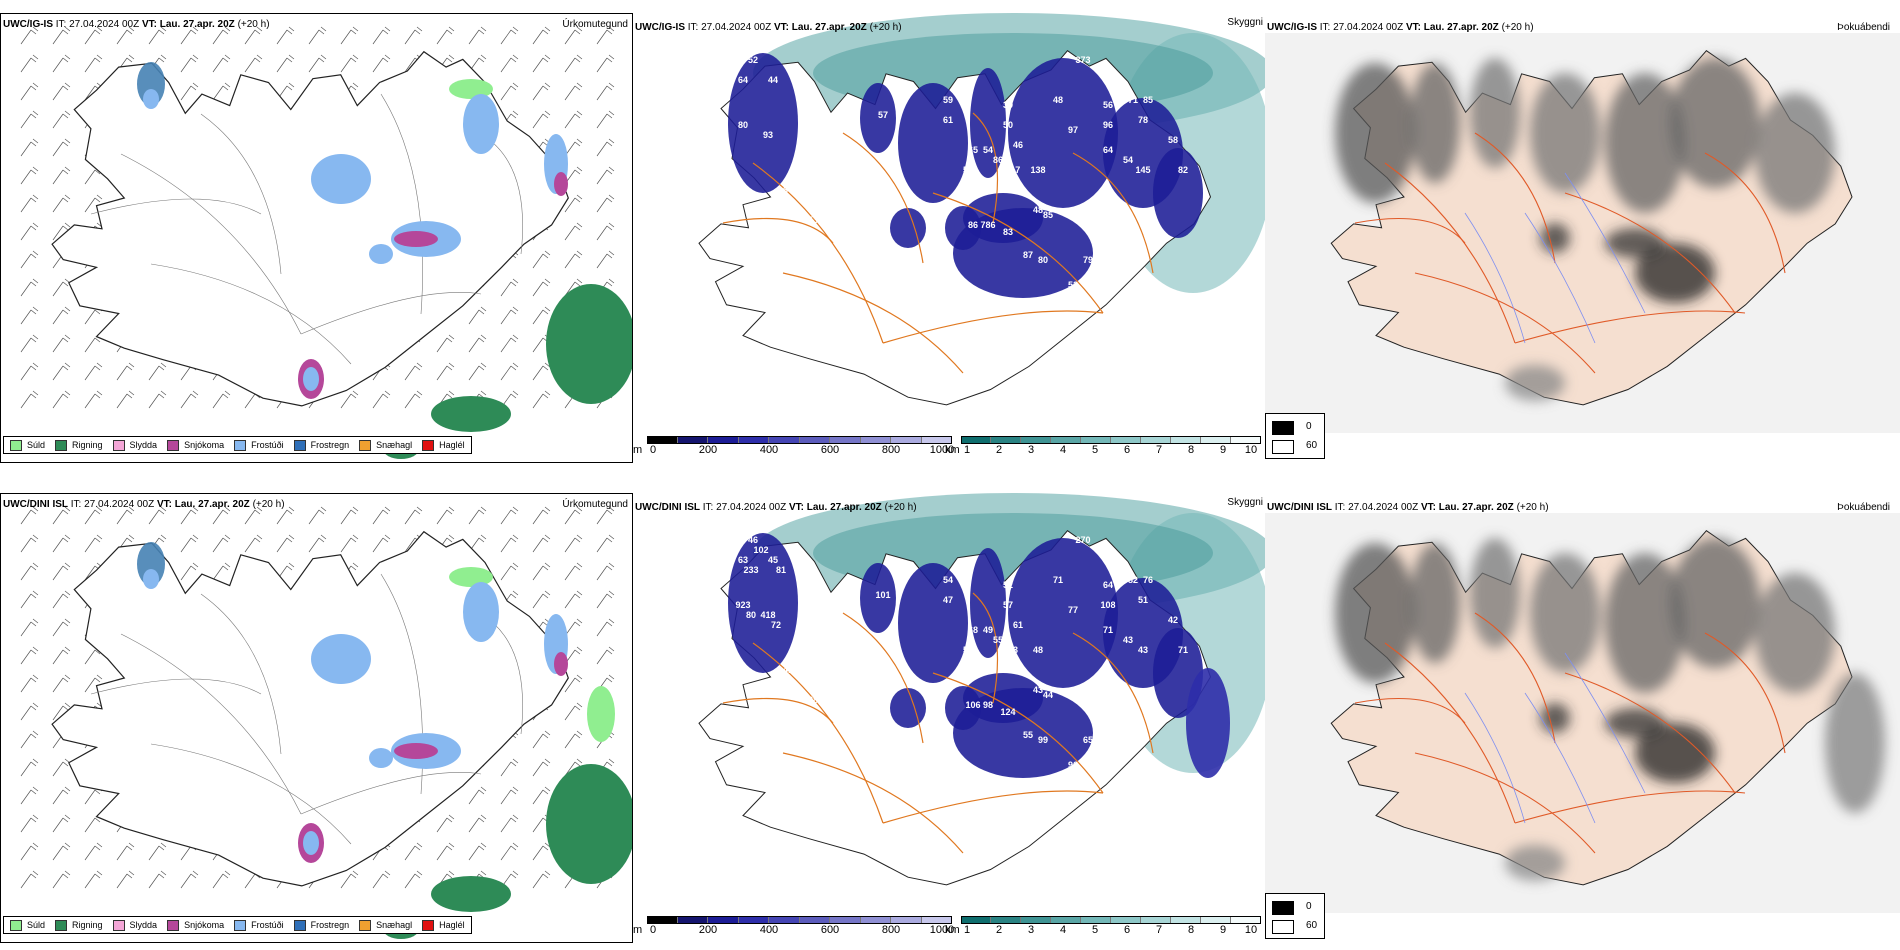 The width and height of the screenshot is (1900, 950). What do you see at coordinates (948, 120) in the screenshot?
I see `visibility-value-label: 61` at bounding box center [948, 120].